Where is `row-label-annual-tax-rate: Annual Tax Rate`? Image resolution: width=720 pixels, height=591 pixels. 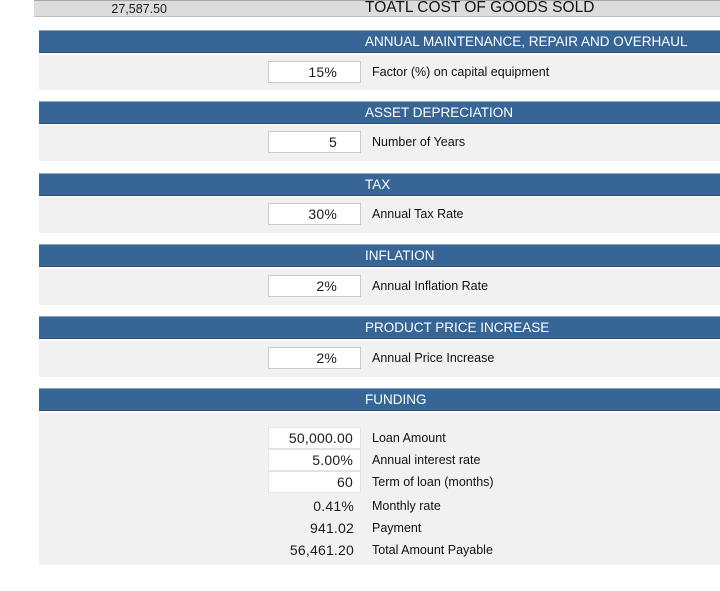 row-label-annual-tax-rate: Annual Tax Rate is located at coordinates (418, 214).